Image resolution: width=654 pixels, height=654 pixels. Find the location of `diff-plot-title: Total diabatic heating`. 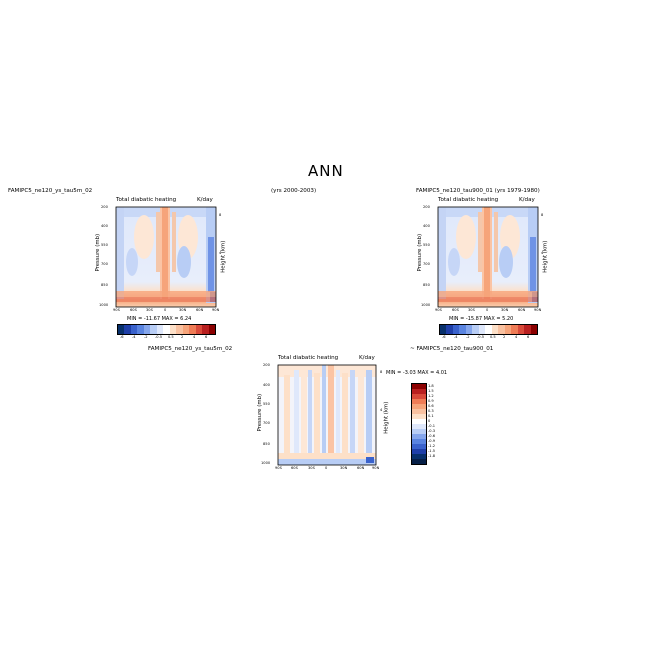

diff-plot-title: Total diabatic heating is located at coordinates (308, 358).